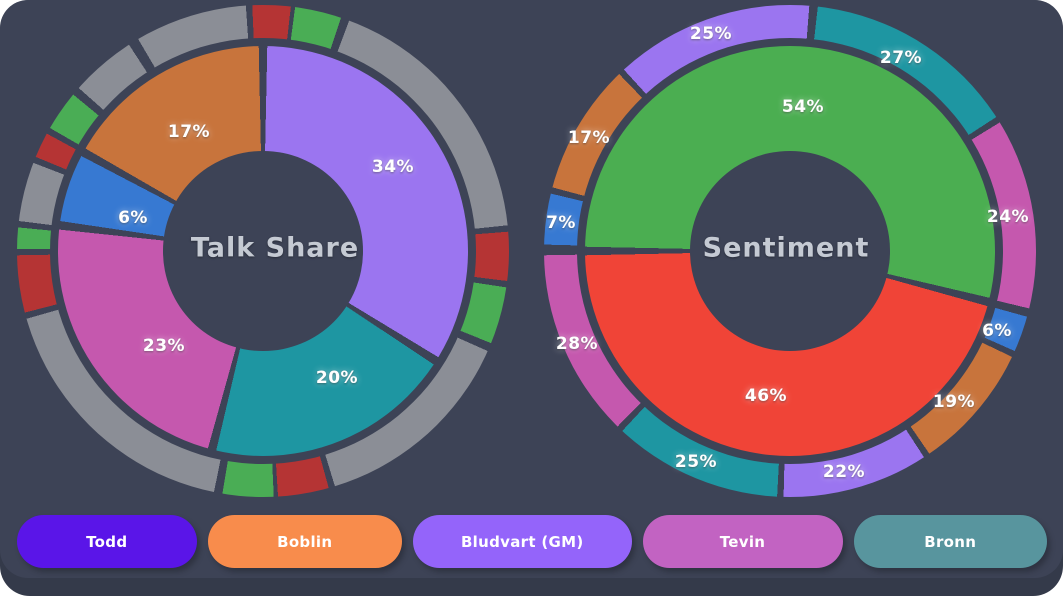  I want to click on speaker-legend: Todd Boblin Bludvart (GM) Tevin Bronn, so click(532, 541).